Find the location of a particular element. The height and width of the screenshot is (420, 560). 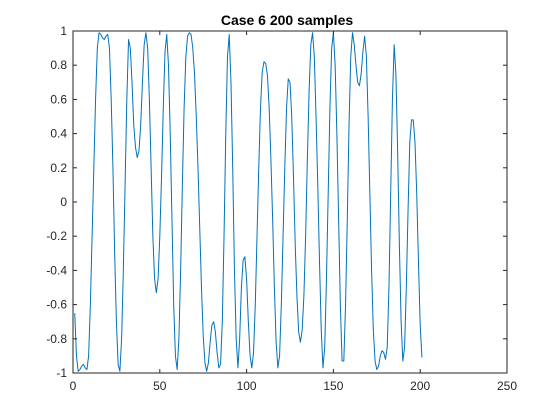

chart-title: Case 6 200 samples is located at coordinates (287, 20).